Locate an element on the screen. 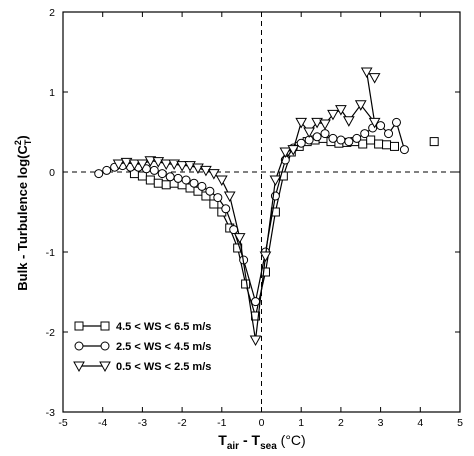  y-tick-label: 1 is located at coordinates (52, 93).